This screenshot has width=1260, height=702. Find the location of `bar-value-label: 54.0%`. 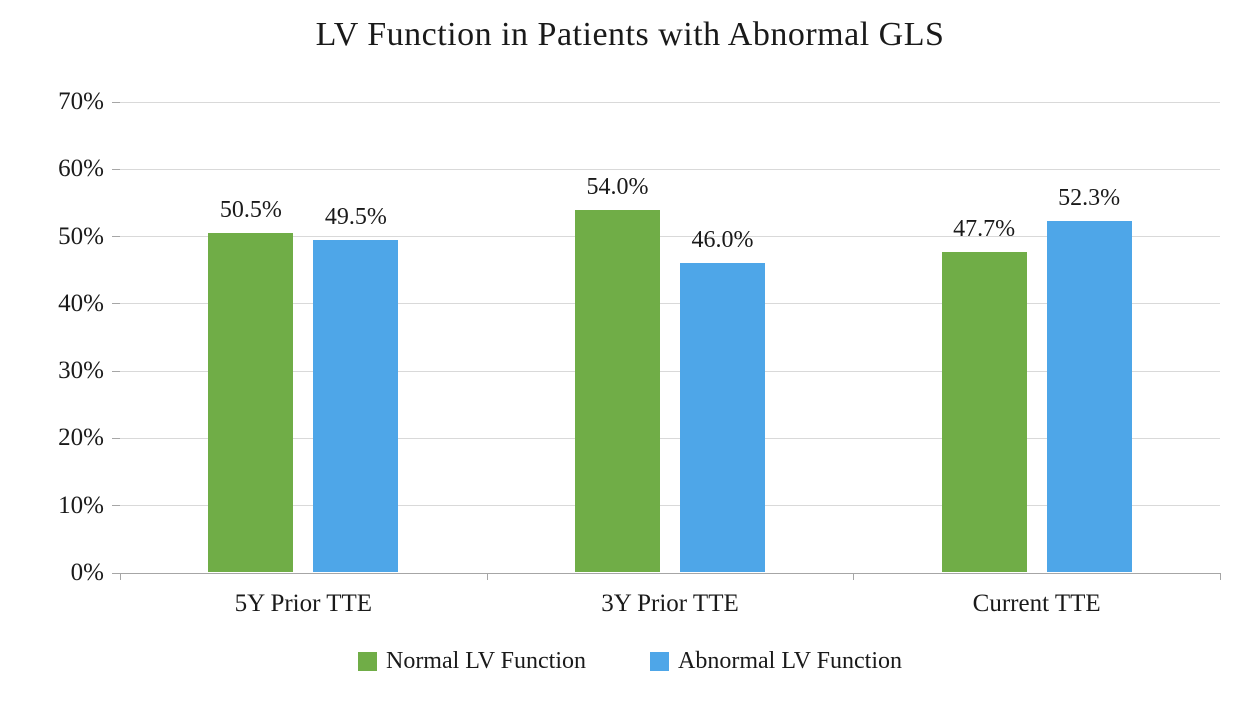

bar-value-label: 54.0% is located at coordinates (617, 186).